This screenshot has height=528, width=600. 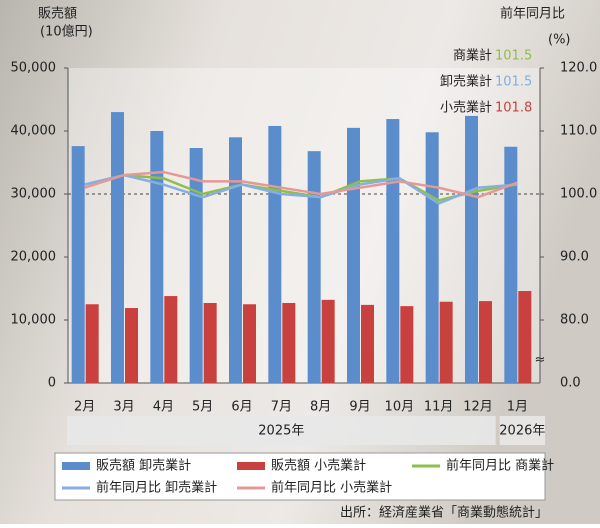 What do you see at coordinates (331, 488) in the screenshot?
I see `legend-label: 前年同月比 小売業計` at bounding box center [331, 488].